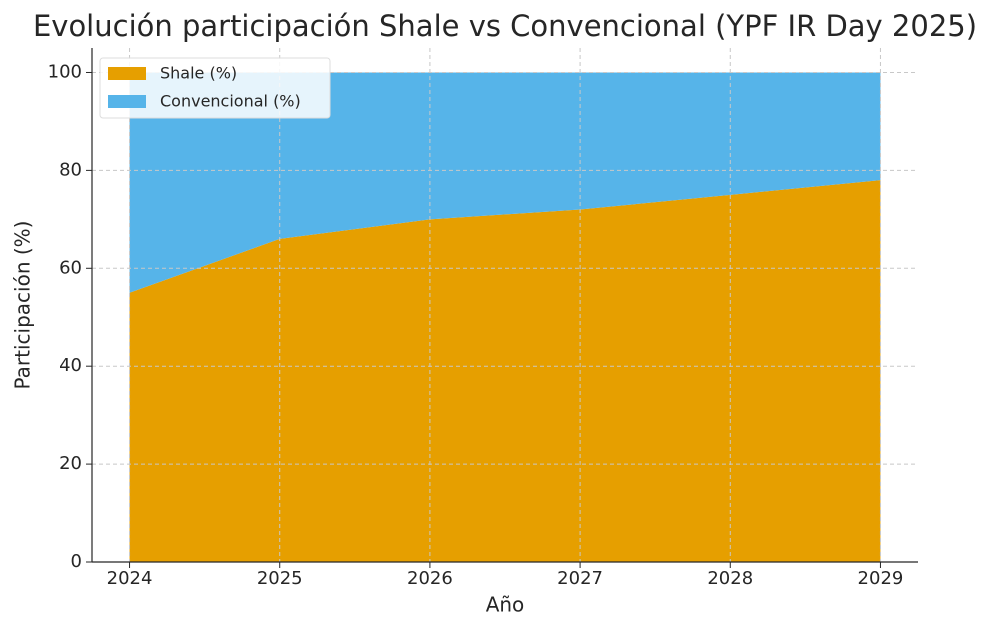 The height and width of the screenshot is (632, 1000). I want to click on x-axis-label: Año, so click(505, 605).